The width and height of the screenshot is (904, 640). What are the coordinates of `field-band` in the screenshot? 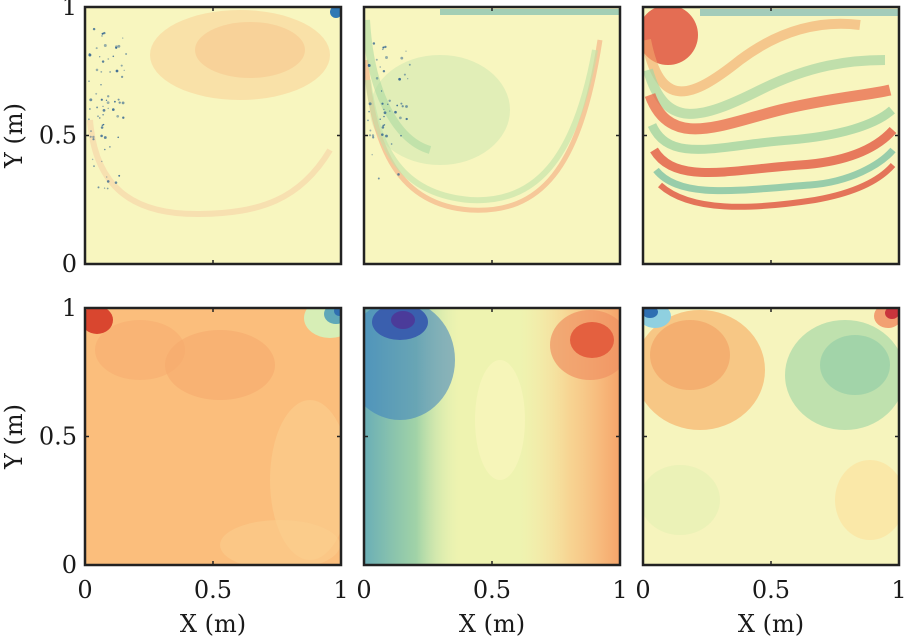 It's located at (530, 12).